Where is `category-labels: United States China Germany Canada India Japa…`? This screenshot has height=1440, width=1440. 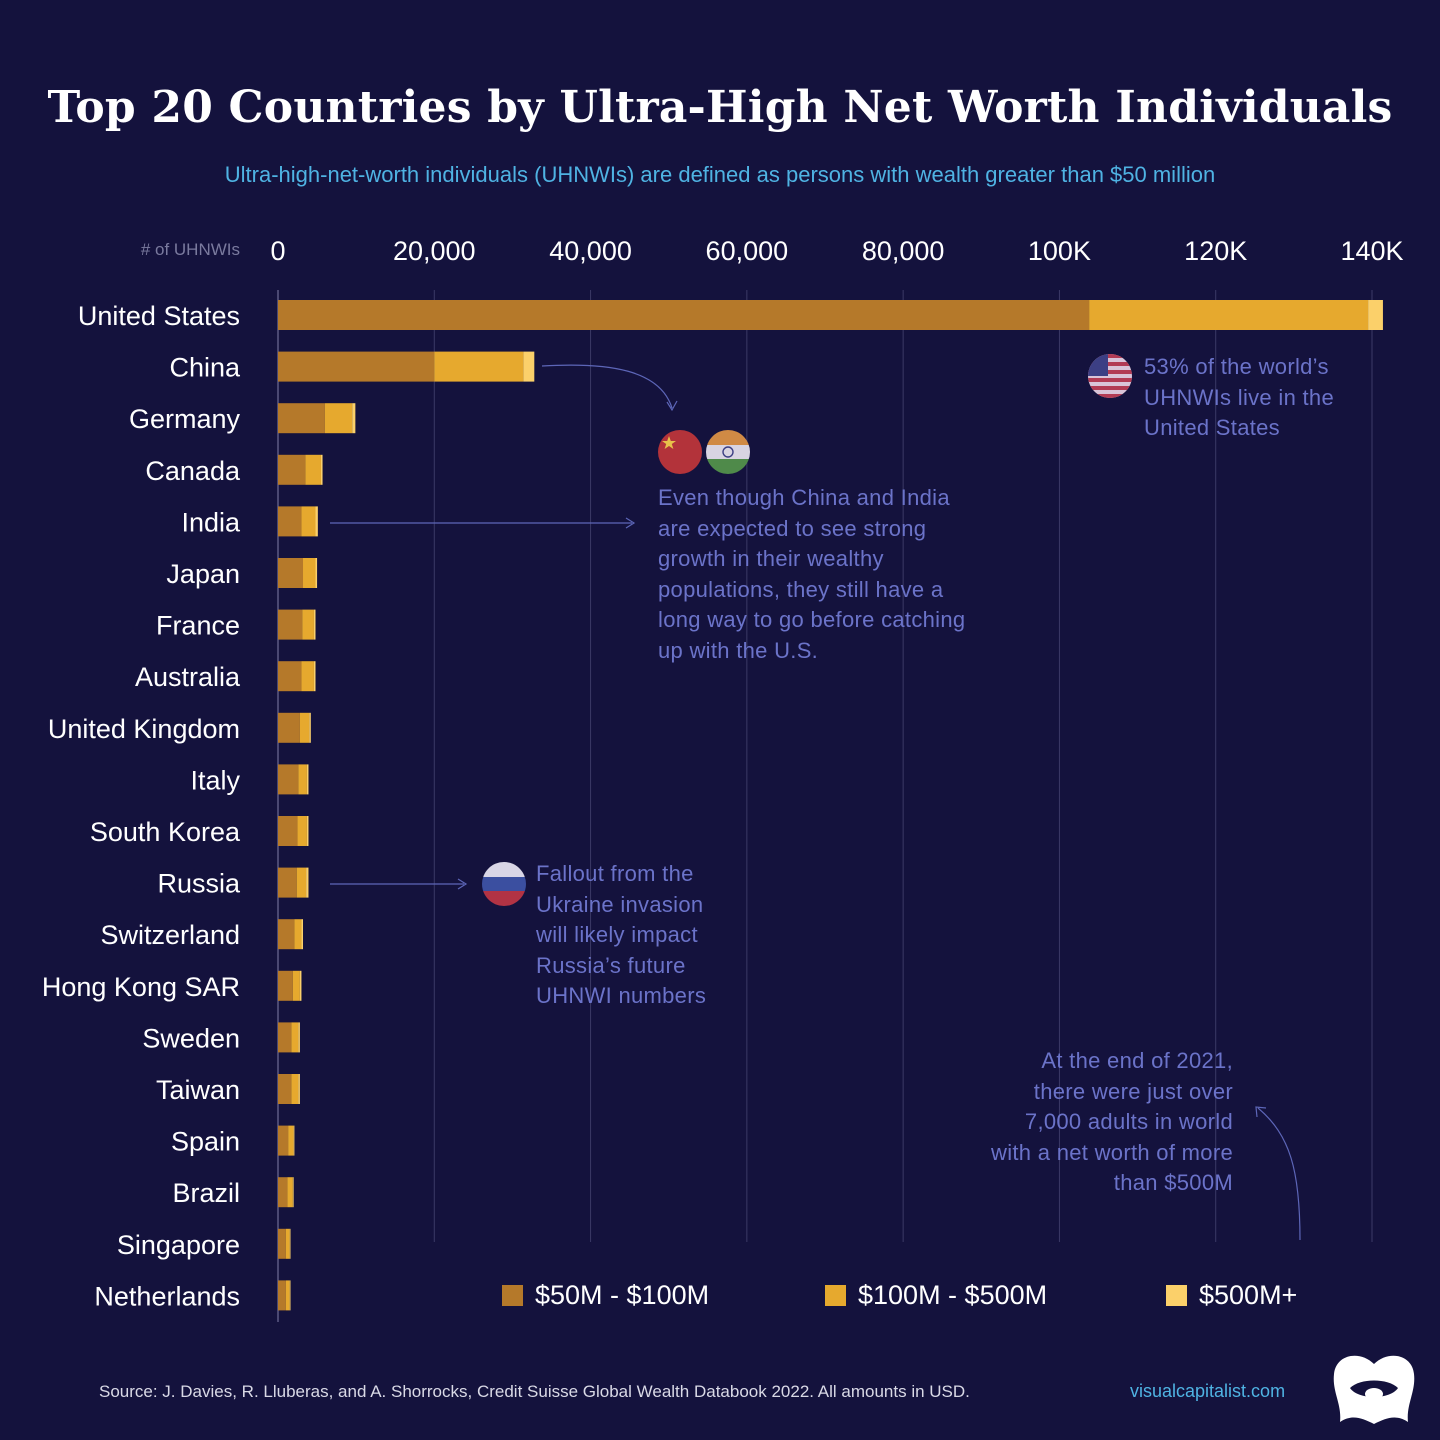 category-labels: United States China Germany Canada India Japa… is located at coordinates (141, 806).